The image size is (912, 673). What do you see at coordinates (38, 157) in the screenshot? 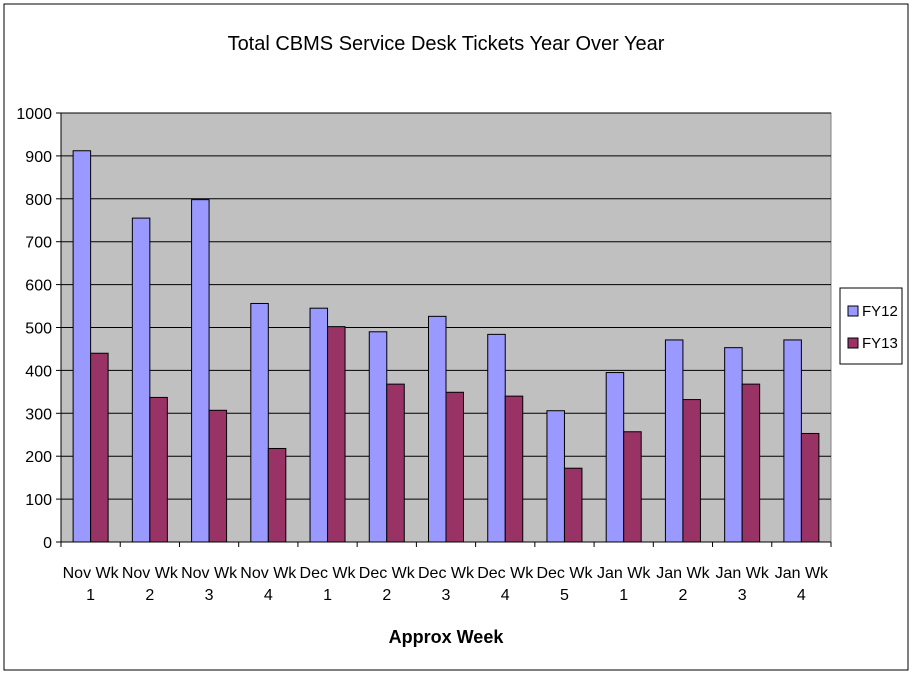
I see `y-tick-label: 900` at bounding box center [38, 157].